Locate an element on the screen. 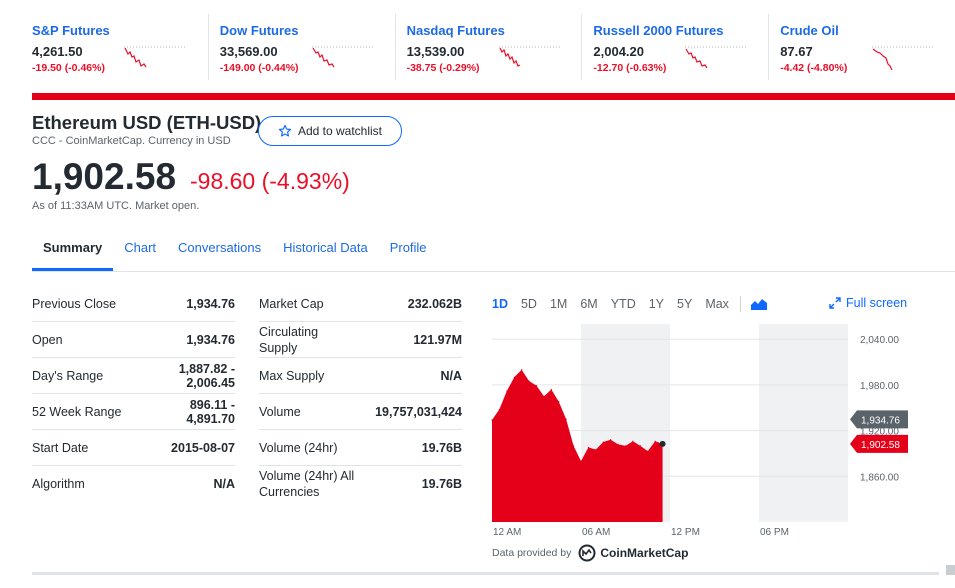 Image resolution: width=955 pixels, height=588 pixels. coinmarketcap-label: CoinMarketCap is located at coordinates (644, 553).